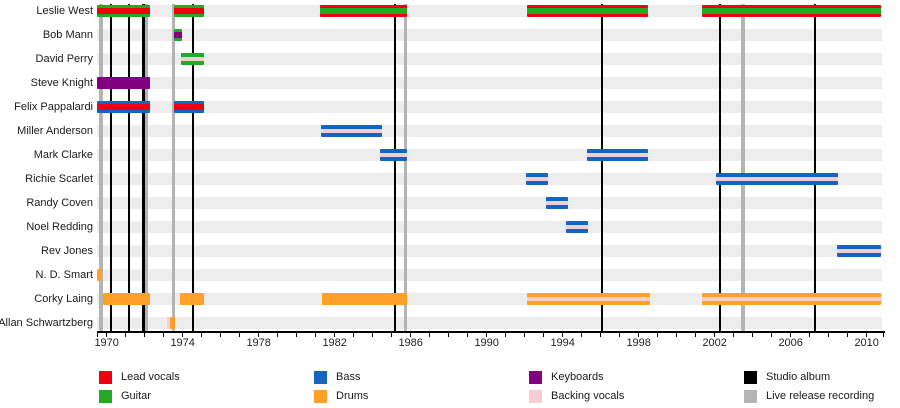  I want to click on member-row-label: David Perry, so click(64, 59).